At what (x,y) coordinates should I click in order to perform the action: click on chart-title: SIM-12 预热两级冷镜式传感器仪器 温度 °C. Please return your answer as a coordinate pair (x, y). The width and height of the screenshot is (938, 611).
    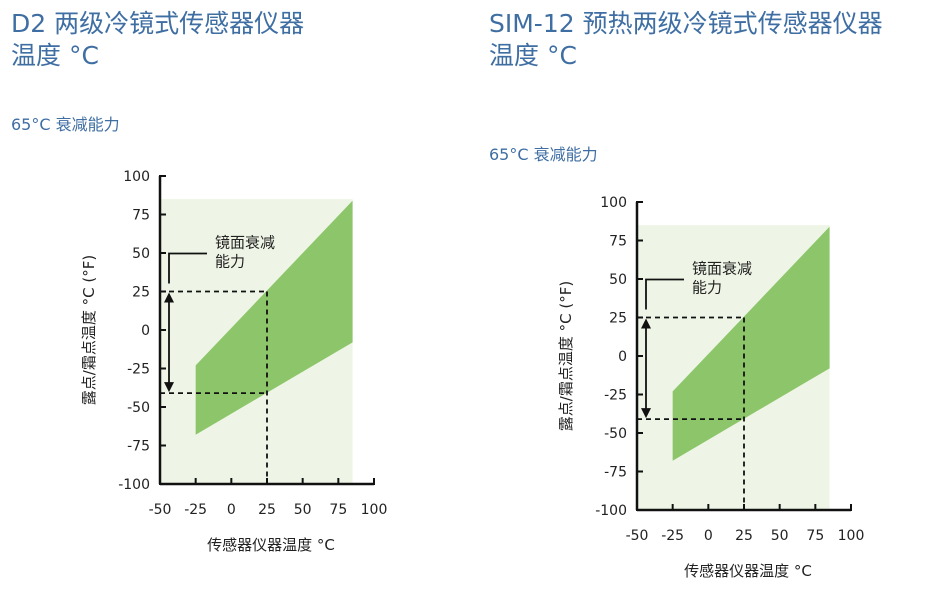
    Looking at the image, I should click on (686, 40).